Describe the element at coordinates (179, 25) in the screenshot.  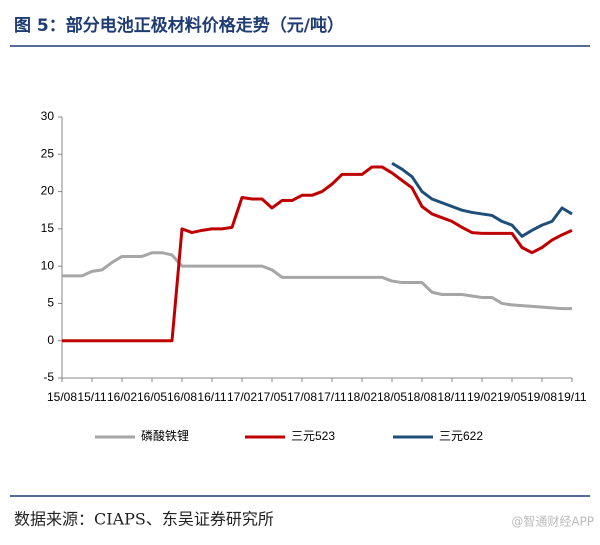
I see `chart-title: 图 5：部分电池正极材料价格走势（元/吨）` at that location.